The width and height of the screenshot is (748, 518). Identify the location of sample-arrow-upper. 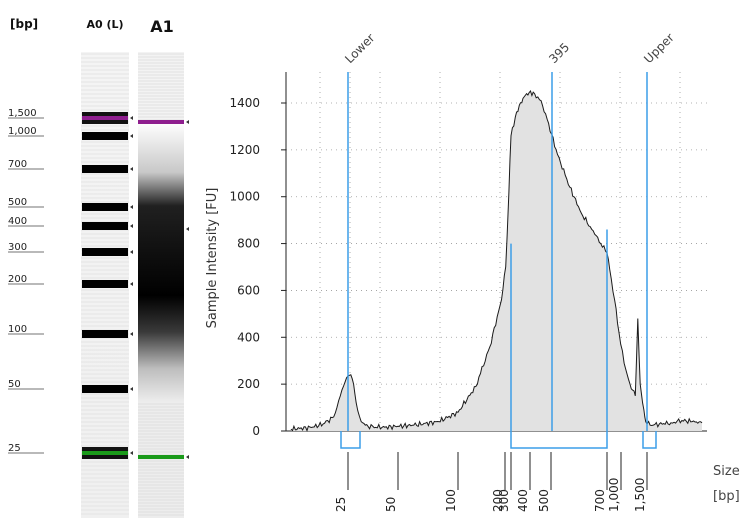
(187, 122).